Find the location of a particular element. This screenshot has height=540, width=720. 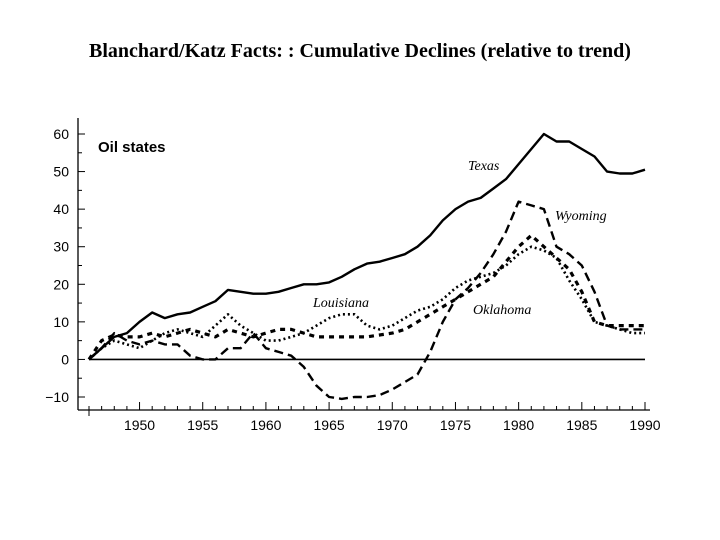

x-tick-label: 1985 is located at coordinates (581, 425).